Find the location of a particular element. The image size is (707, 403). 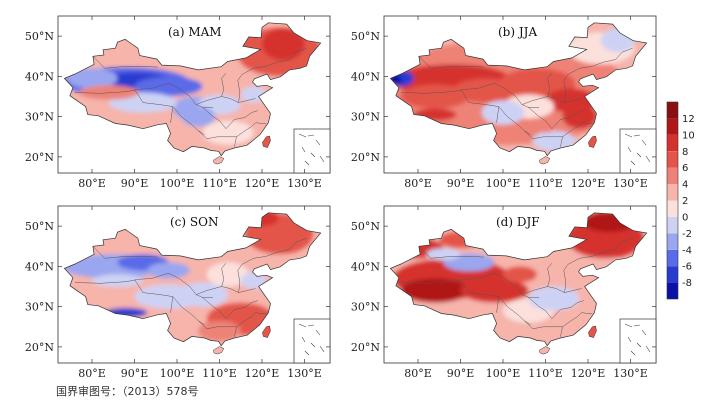

hainan-island is located at coordinates (219, 350).